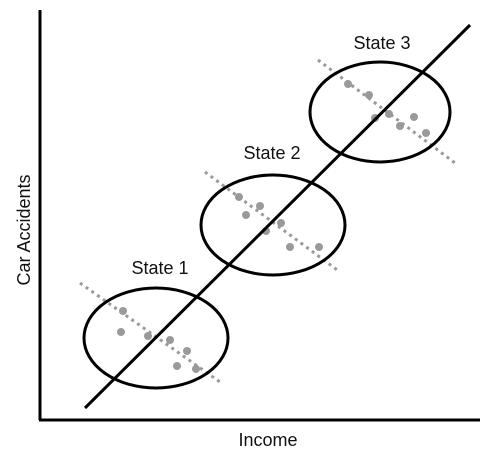  I want to click on y-axis-label: Car Accidents, so click(24, 229).